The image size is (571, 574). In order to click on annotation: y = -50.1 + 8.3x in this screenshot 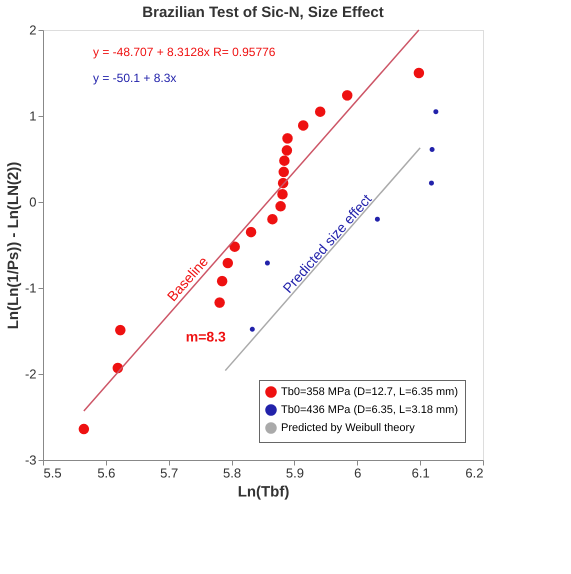, I will do `click(134, 78)`.